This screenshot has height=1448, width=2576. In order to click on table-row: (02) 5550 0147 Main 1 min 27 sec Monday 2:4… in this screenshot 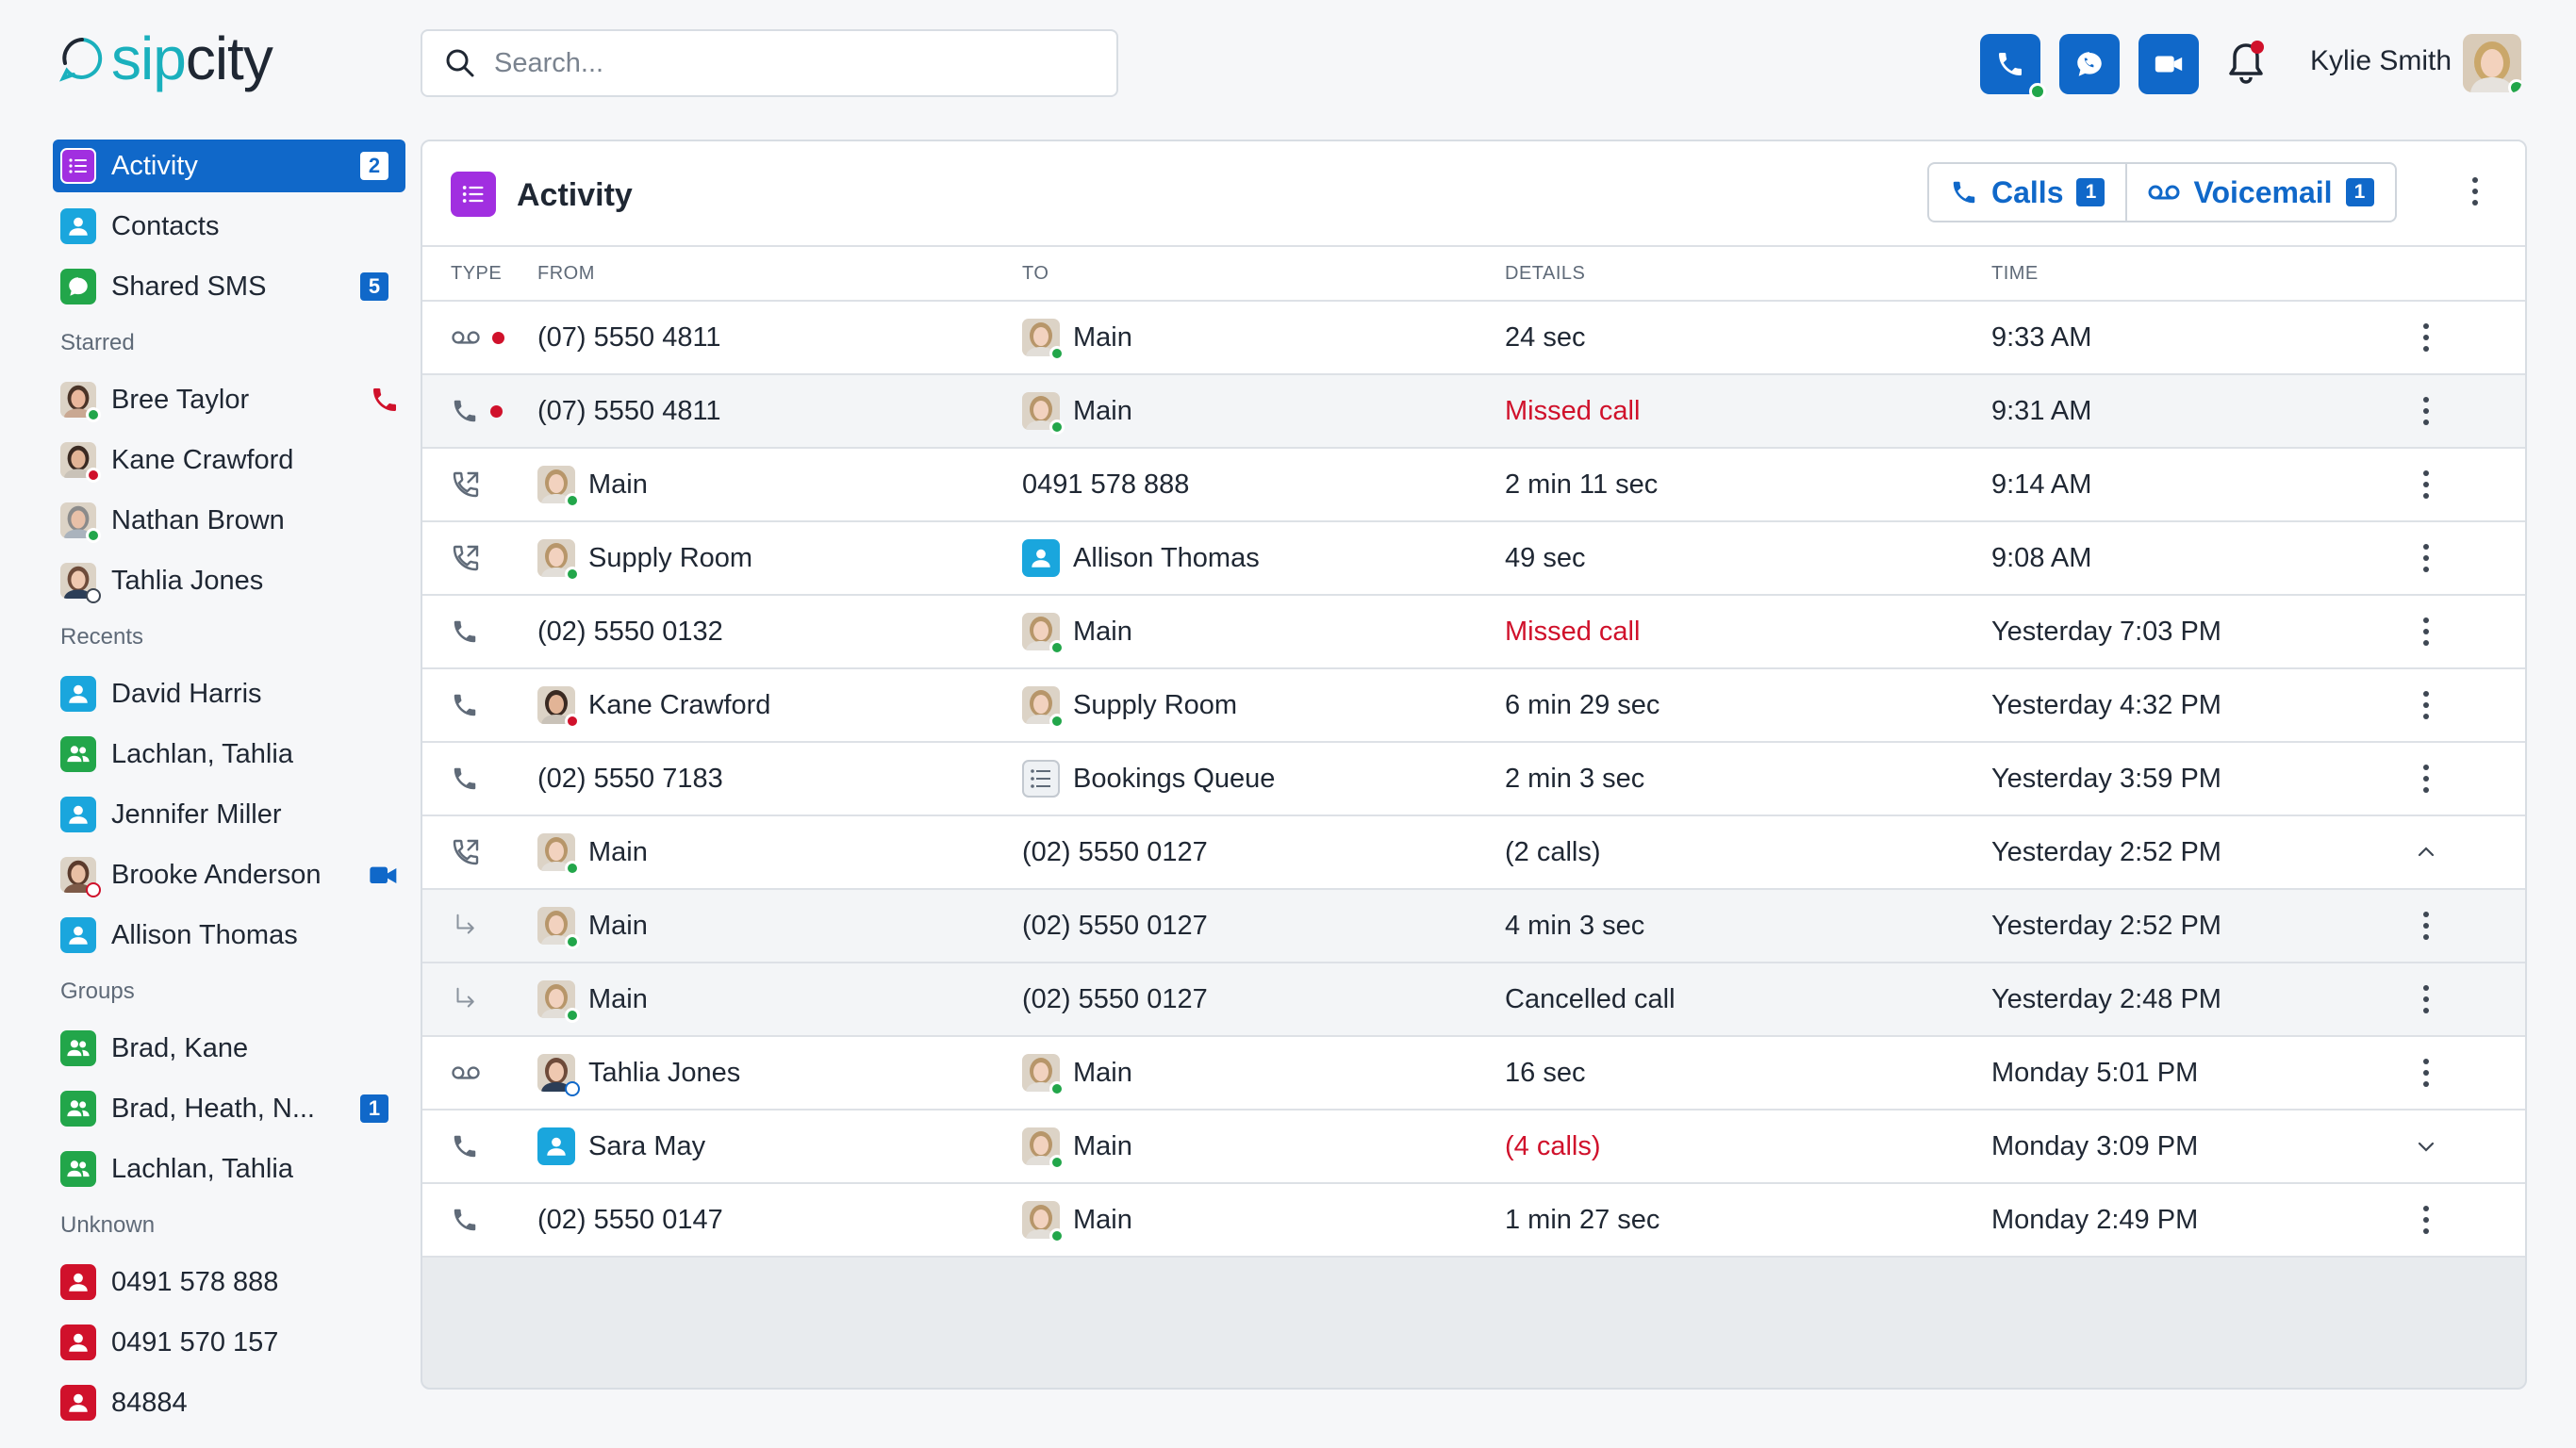, I will do `click(1473, 1221)`.